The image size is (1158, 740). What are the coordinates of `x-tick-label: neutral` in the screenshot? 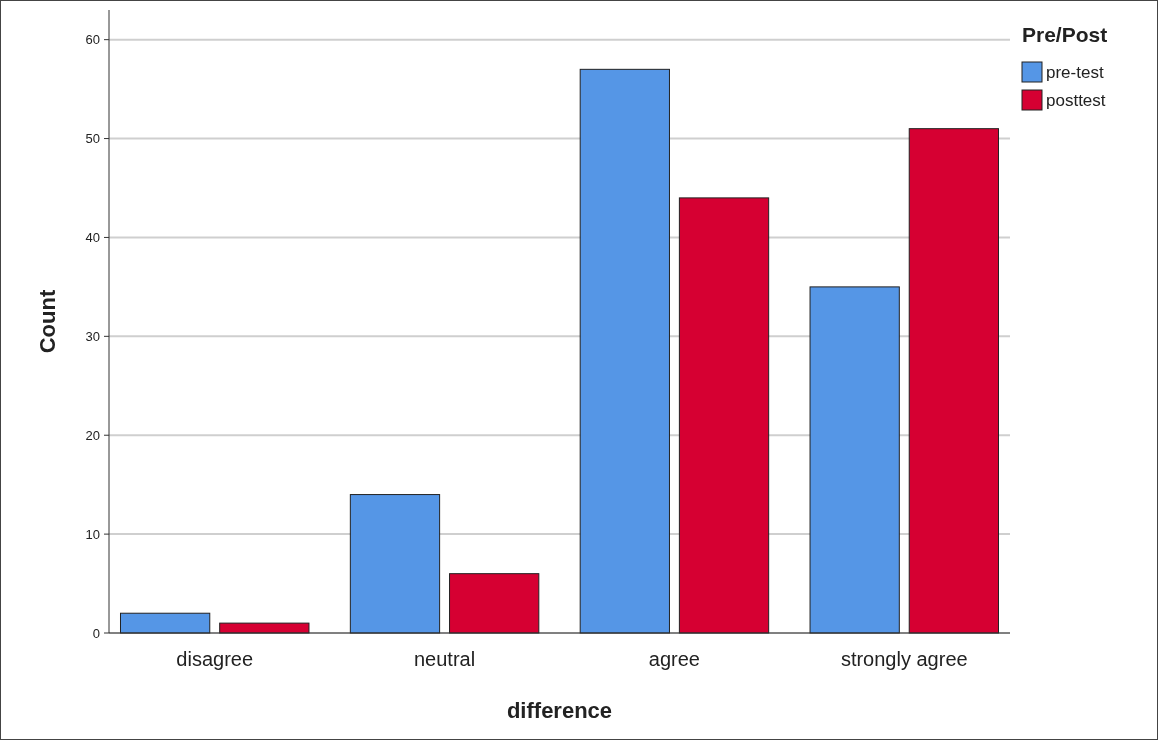 It's located at (445, 659).